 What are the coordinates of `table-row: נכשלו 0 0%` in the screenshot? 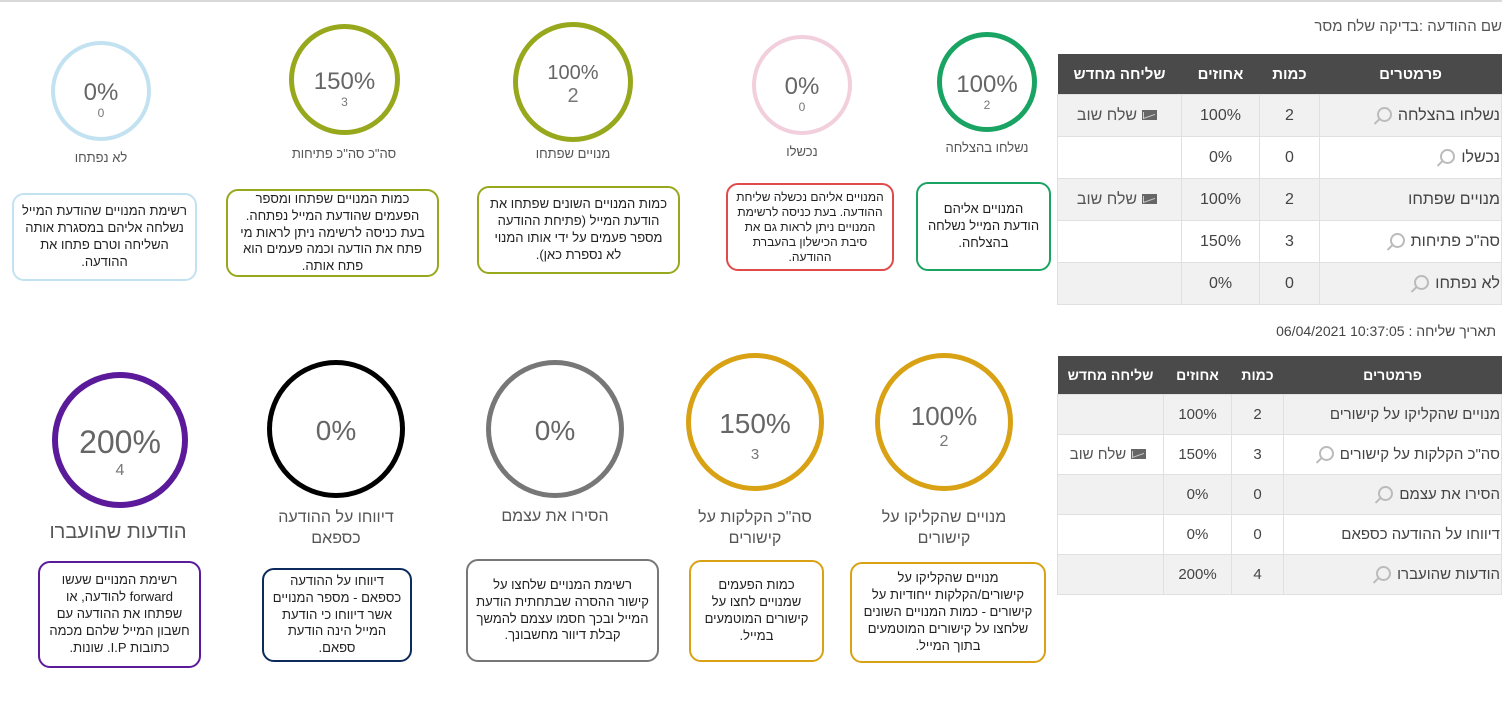 It's located at (1279, 157).